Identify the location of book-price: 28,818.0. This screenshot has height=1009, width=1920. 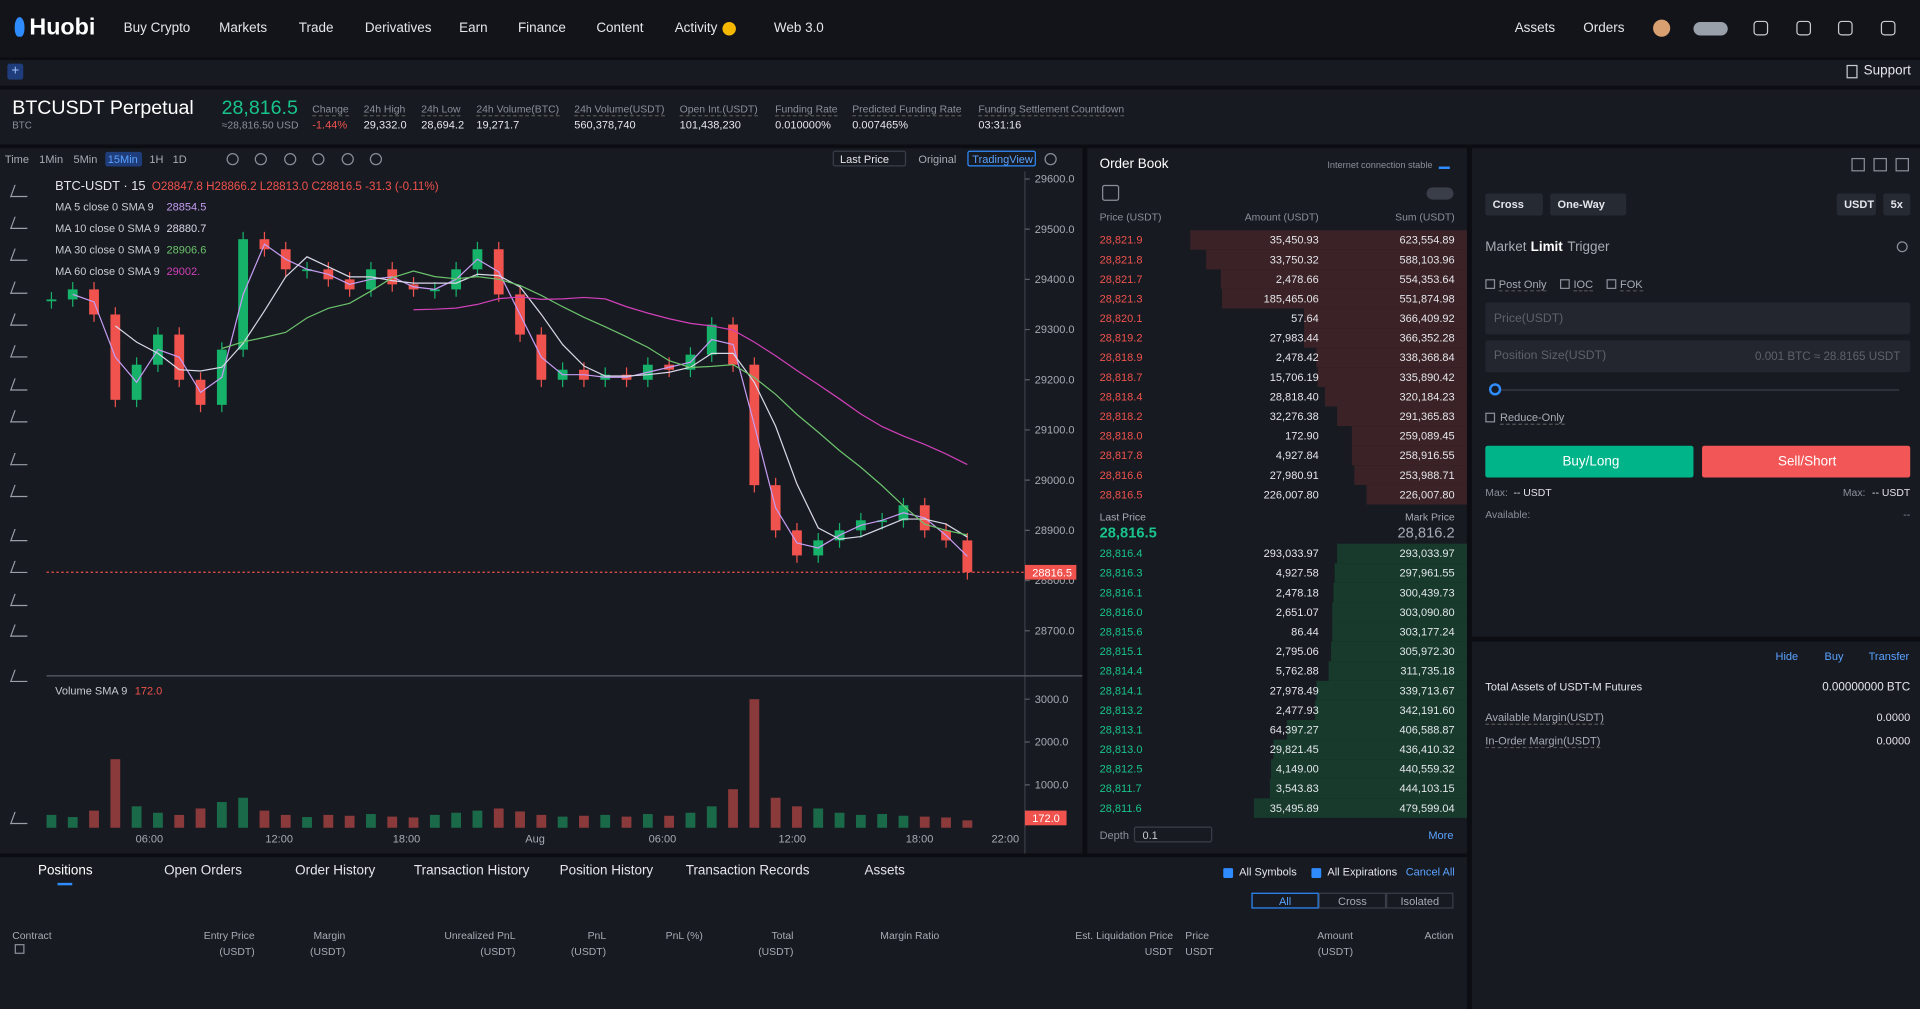
(1121, 436).